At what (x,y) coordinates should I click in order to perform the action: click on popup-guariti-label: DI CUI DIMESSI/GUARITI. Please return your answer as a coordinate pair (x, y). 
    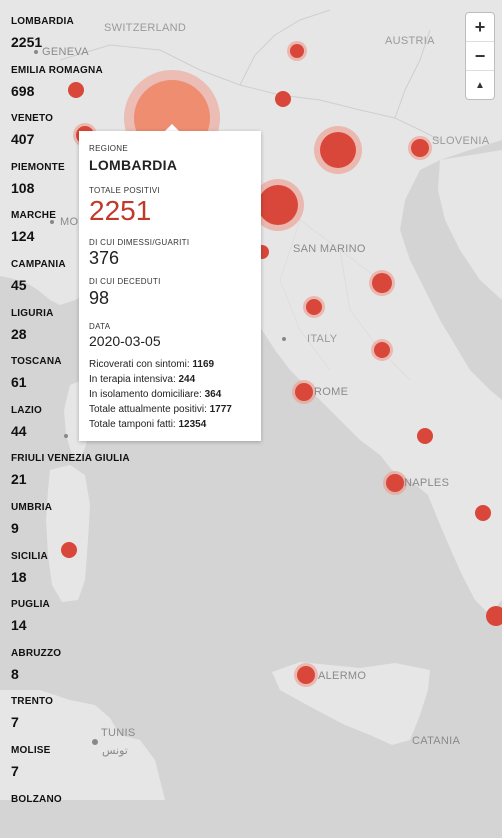
    Looking at the image, I should click on (139, 242).